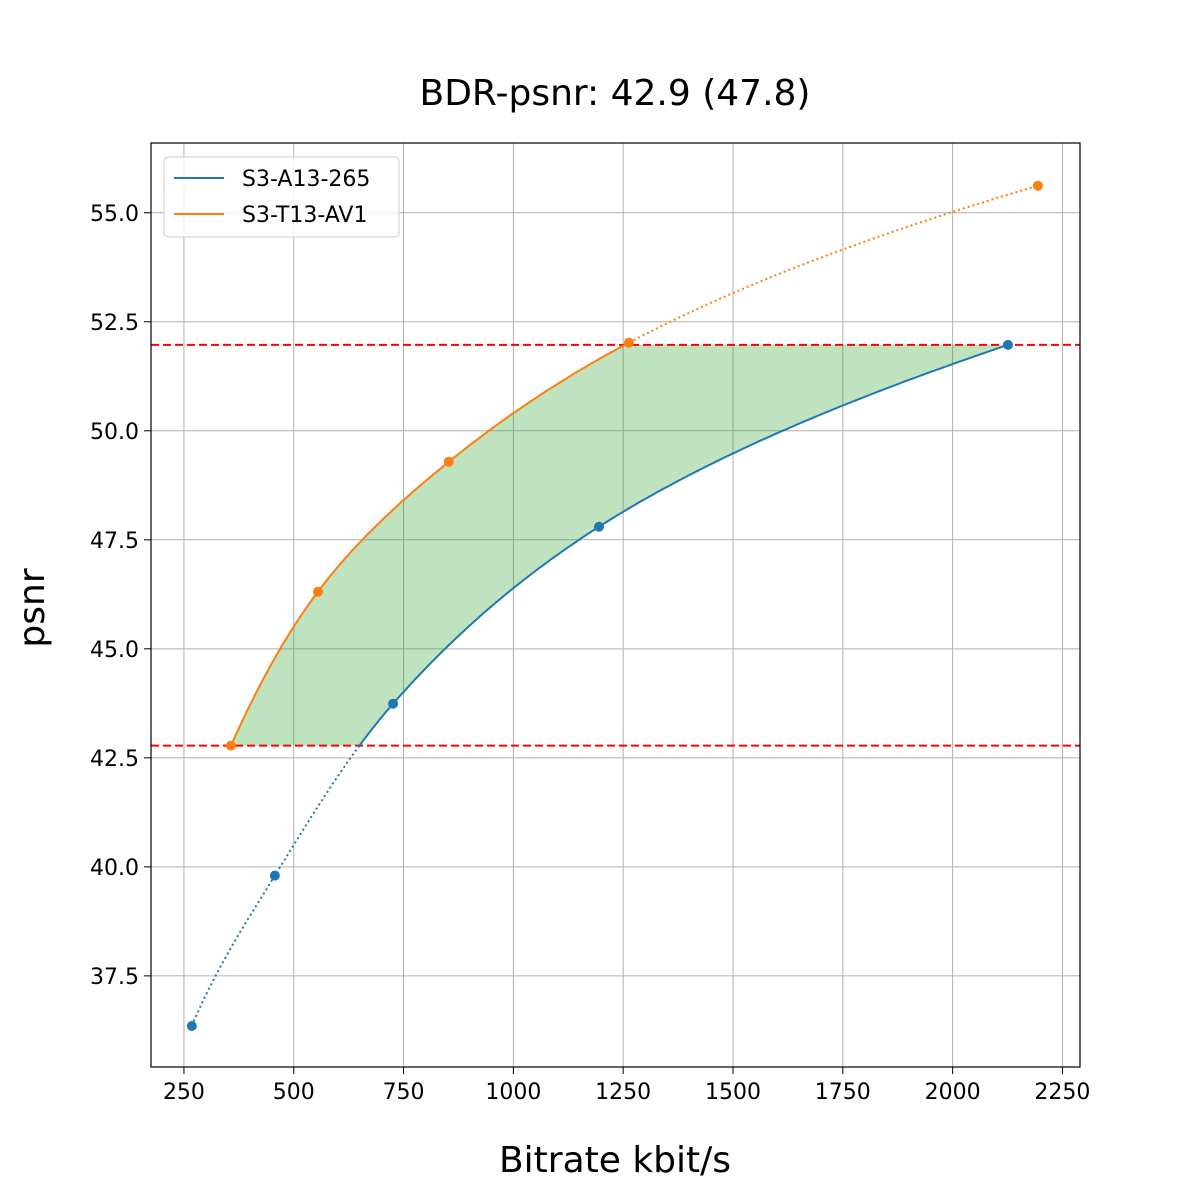 This screenshot has width=1200, height=1200. What do you see at coordinates (615, 1160) in the screenshot?
I see `x-axis-label: Bitrate kbit/s` at bounding box center [615, 1160].